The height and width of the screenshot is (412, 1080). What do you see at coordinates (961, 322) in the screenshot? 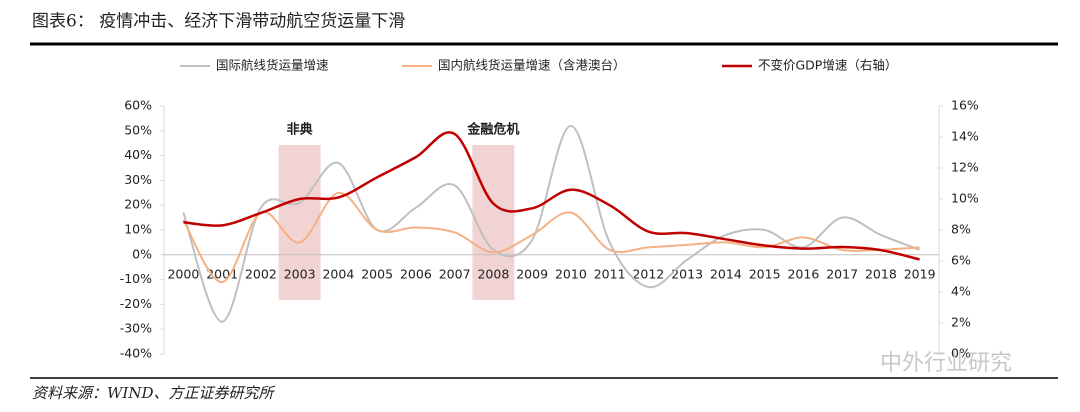
I see `y2-tick-label: 2%` at bounding box center [961, 322].